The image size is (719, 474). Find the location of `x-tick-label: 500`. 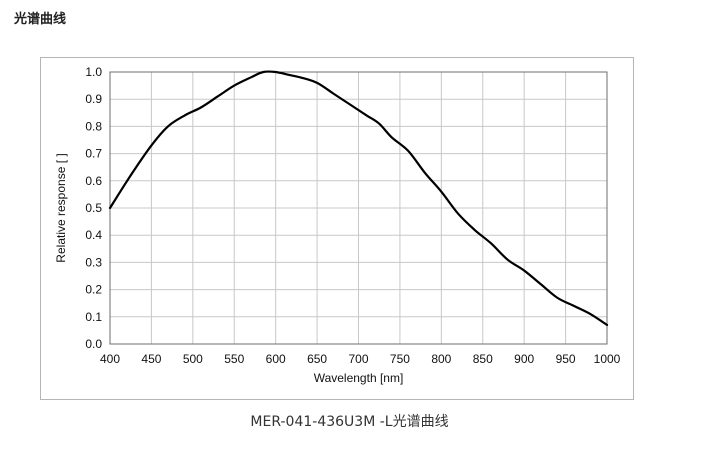

x-tick-label: 500 is located at coordinates (193, 359).